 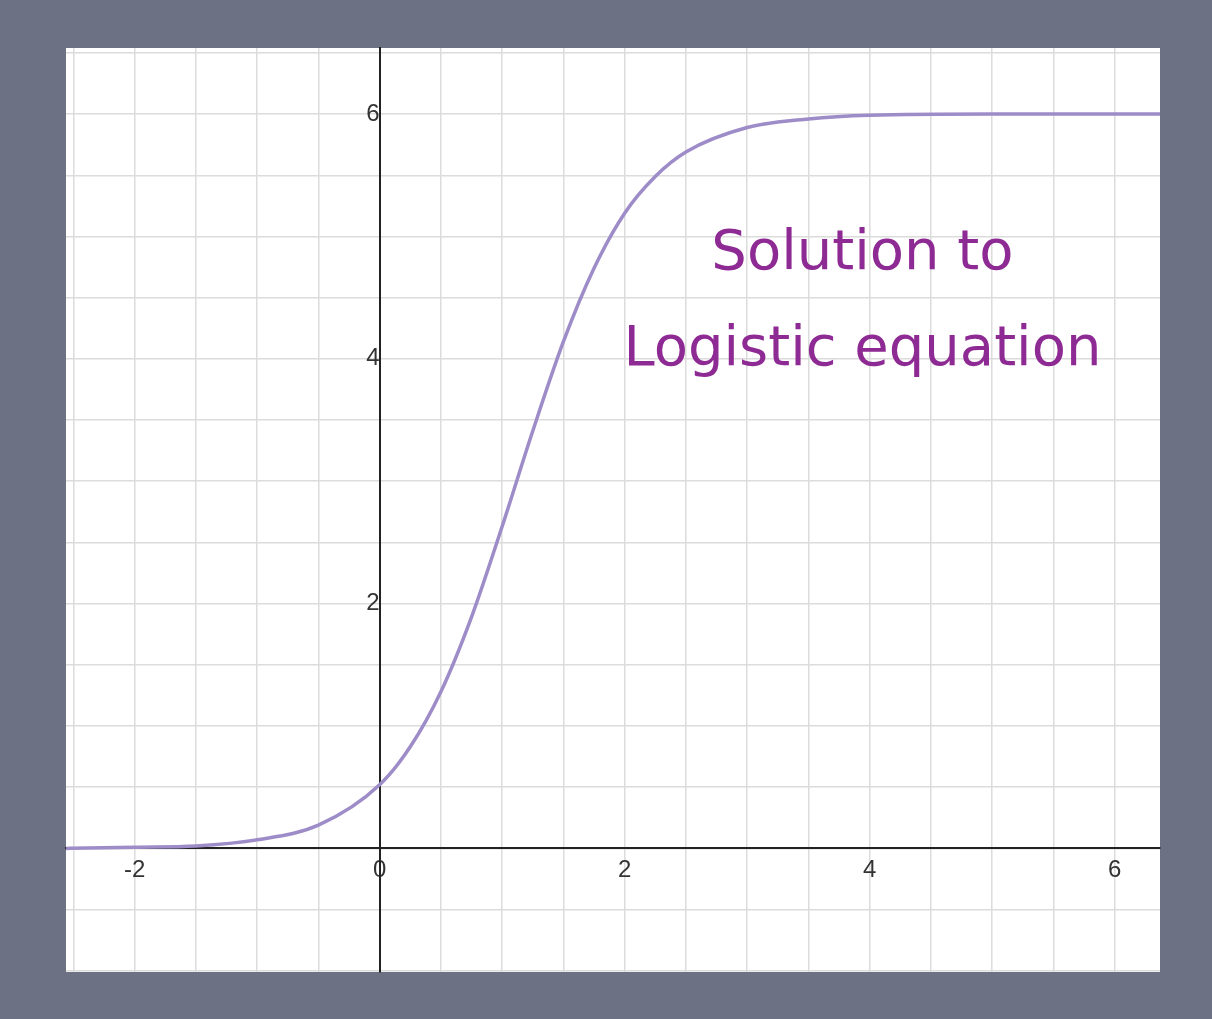 What do you see at coordinates (869, 869) in the screenshot?
I see `x-tick-label: 4` at bounding box center [869, 869].